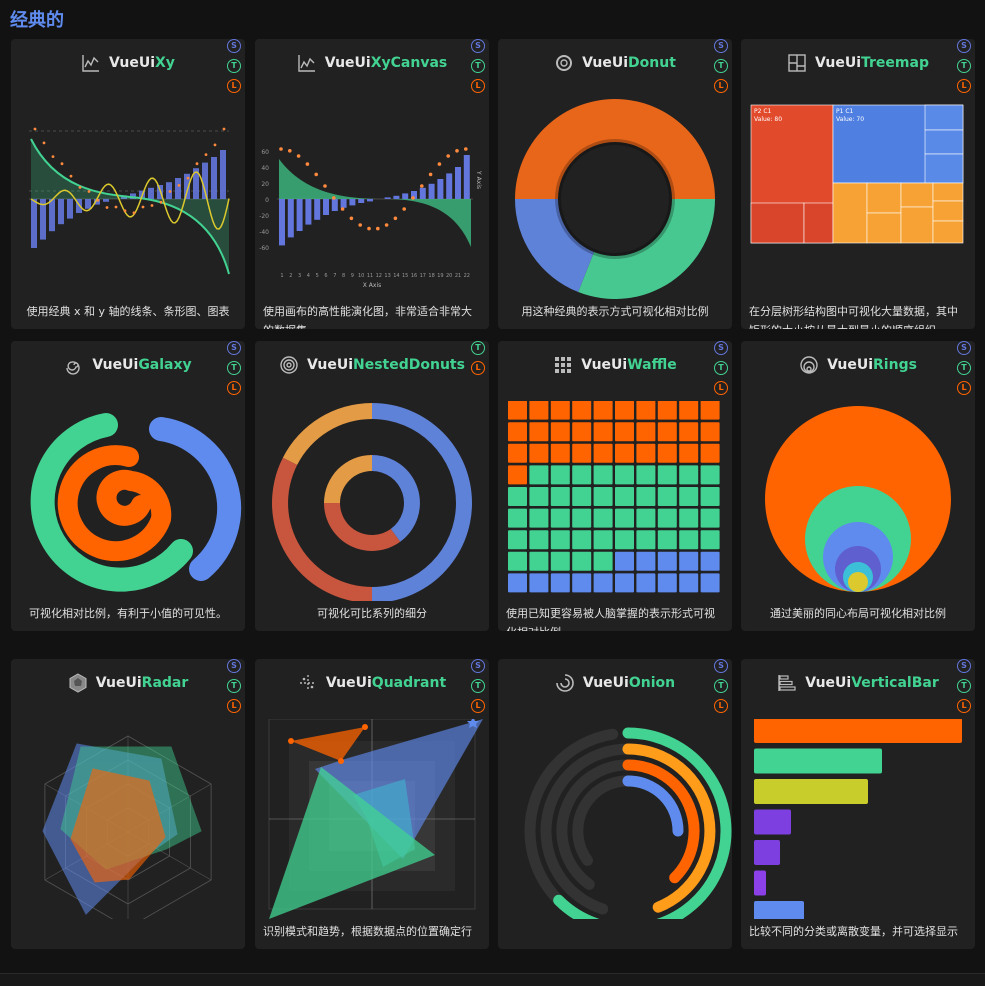 The height and width of the screenshot is (986, 985). I want to click on card-description: 通过美丽的同心布局可视化相对比例, so click(858, 613).